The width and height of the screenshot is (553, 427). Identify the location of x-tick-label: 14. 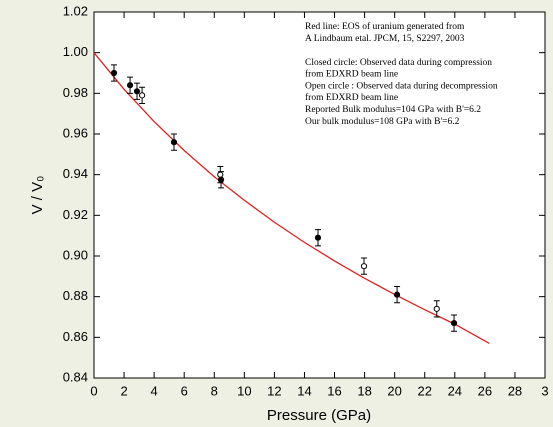
(304, 390).